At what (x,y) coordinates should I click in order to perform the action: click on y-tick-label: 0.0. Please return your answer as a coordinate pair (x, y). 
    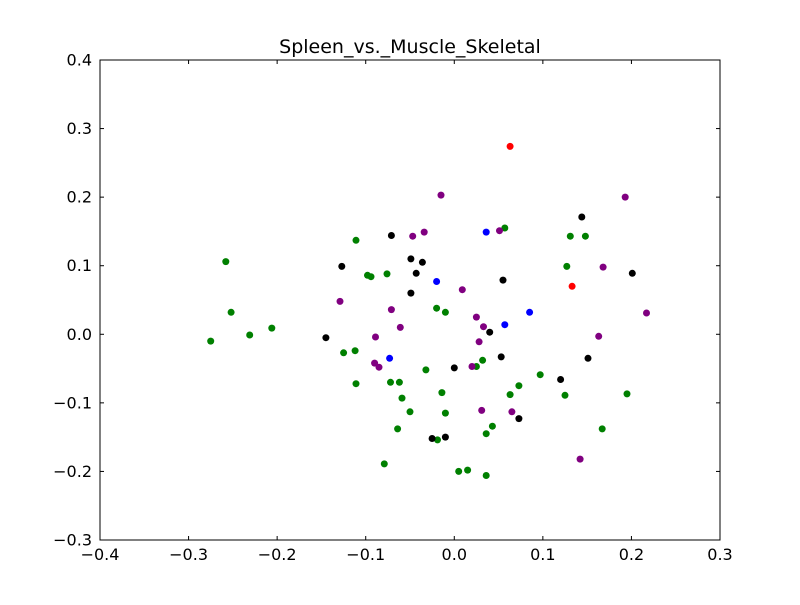
    Looking at the image, I should click on (79, 334).